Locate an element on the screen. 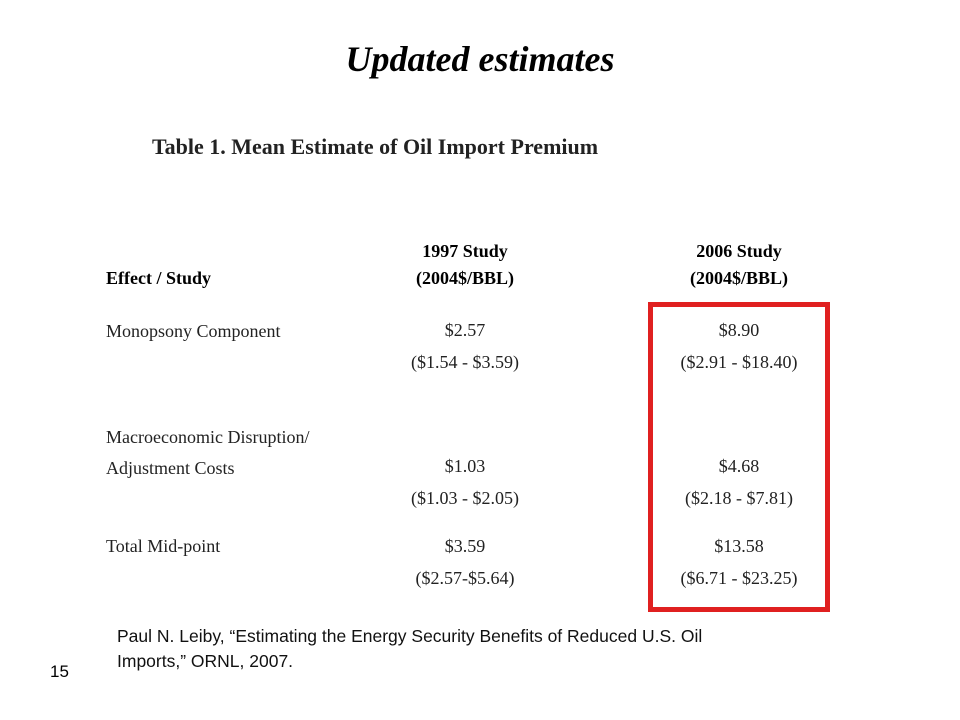 The height and width of the screenshot is (720, 960). column-header-1997: 1997 Study (2004$/BBL) is located at coordinates (465, 265).